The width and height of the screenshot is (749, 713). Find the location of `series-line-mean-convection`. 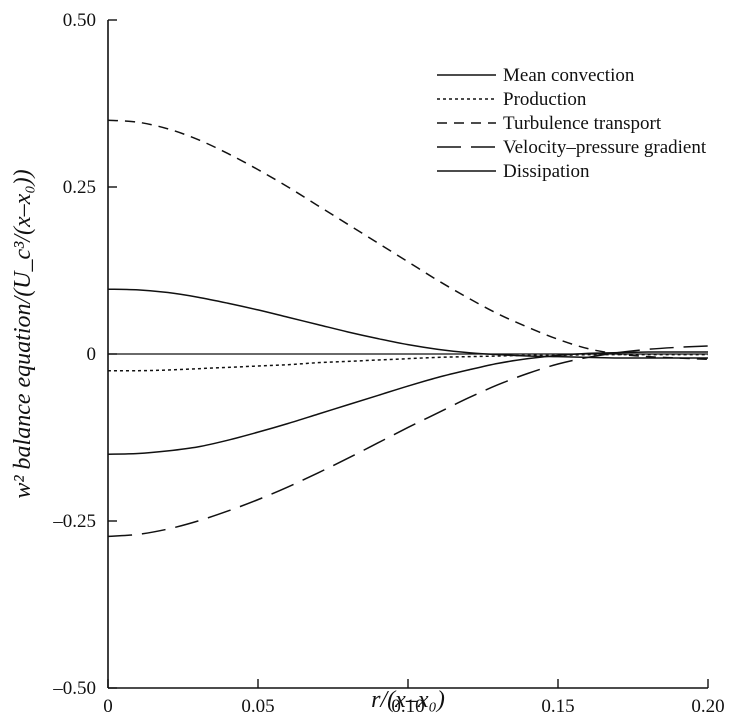

series-line-mean-convection is located at coordinates (407, 323).